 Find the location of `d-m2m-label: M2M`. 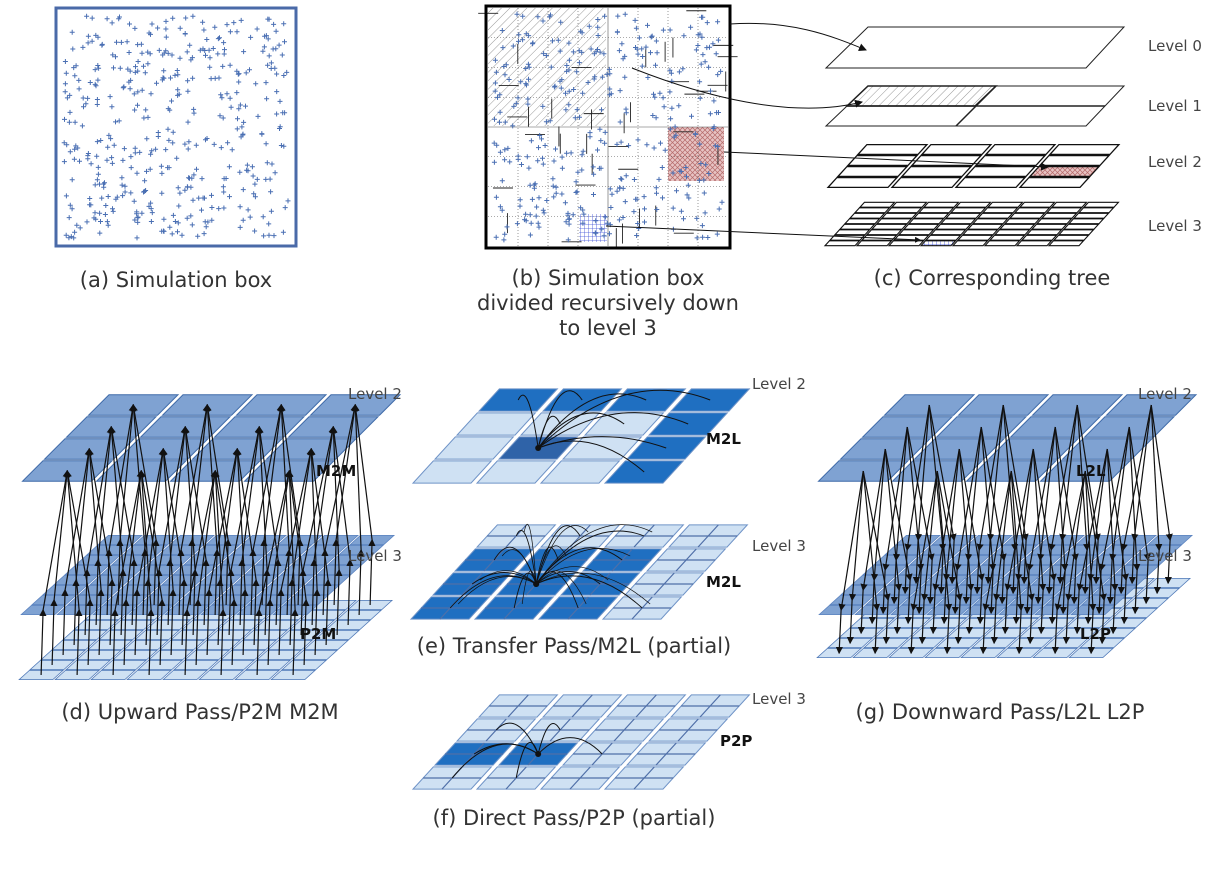

d-m2m-label: M2M is located at coordinates (336, 471).